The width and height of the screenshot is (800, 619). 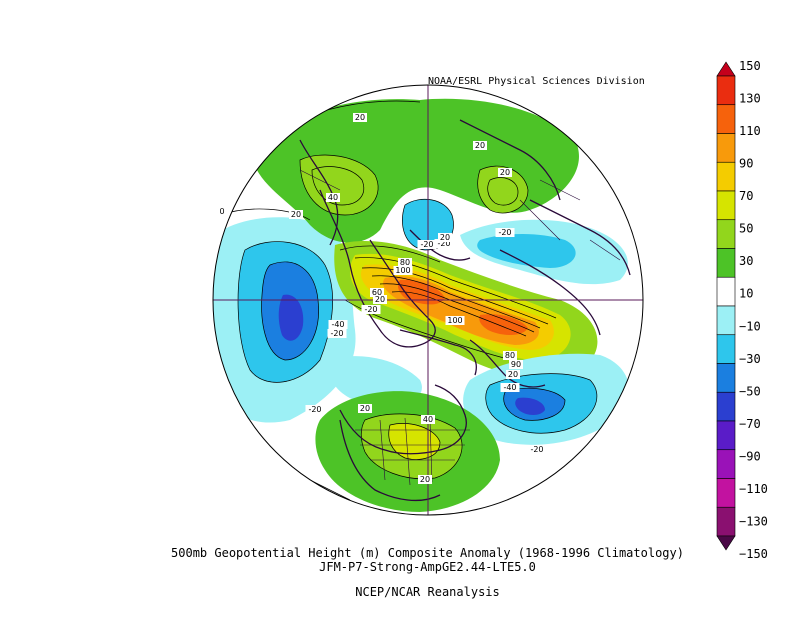 I want to click on figure-subtitle: JFM-P7-Strong-AmpGE2.44-LTE5.0, so click(x=427, y=567).